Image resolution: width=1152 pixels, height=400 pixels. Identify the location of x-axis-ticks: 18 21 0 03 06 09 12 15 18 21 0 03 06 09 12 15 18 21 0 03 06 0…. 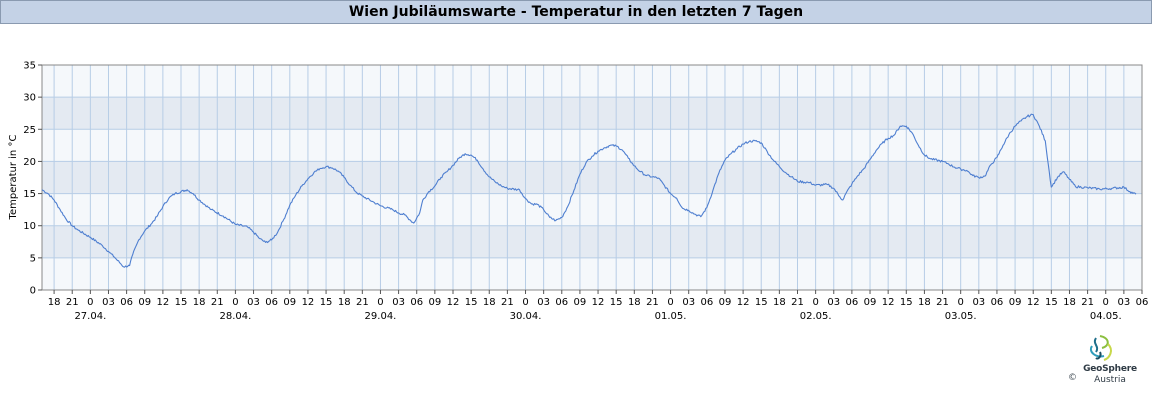
(598, 299).